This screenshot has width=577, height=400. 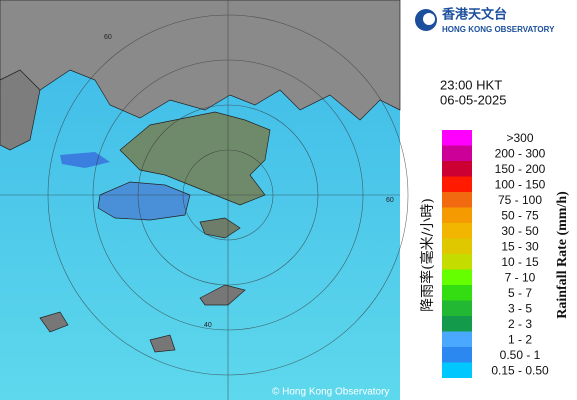 What do you see at coordinates (20, 110) in the screenshot?
I see `land` at bounding box center [20, 110].